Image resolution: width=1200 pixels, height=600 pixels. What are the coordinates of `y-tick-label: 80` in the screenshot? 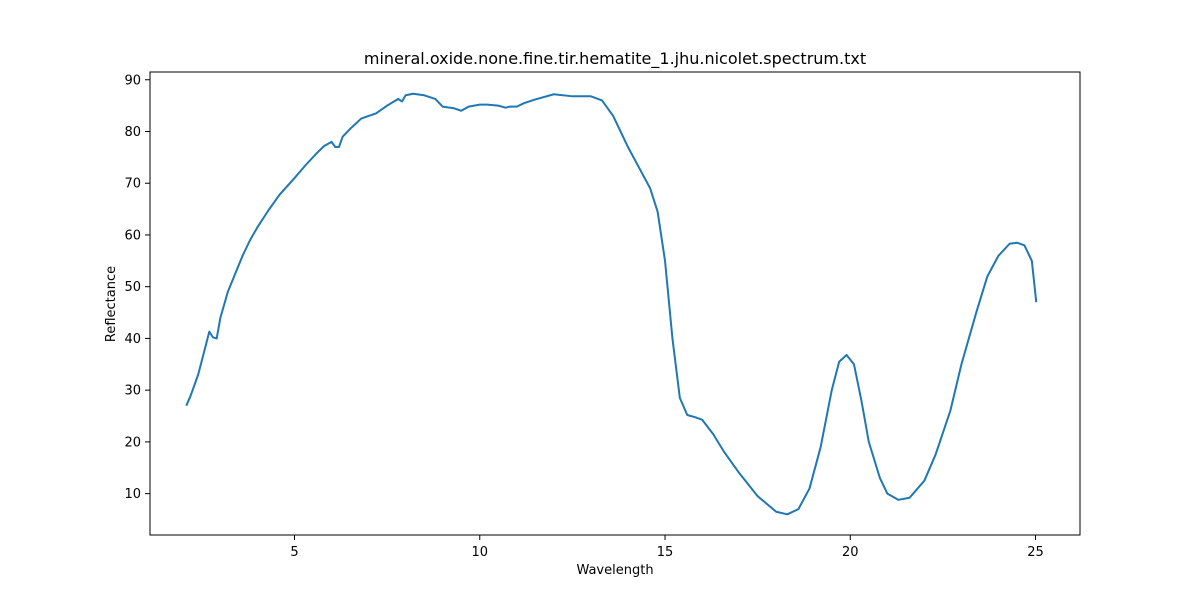 It's located at (132, 132).